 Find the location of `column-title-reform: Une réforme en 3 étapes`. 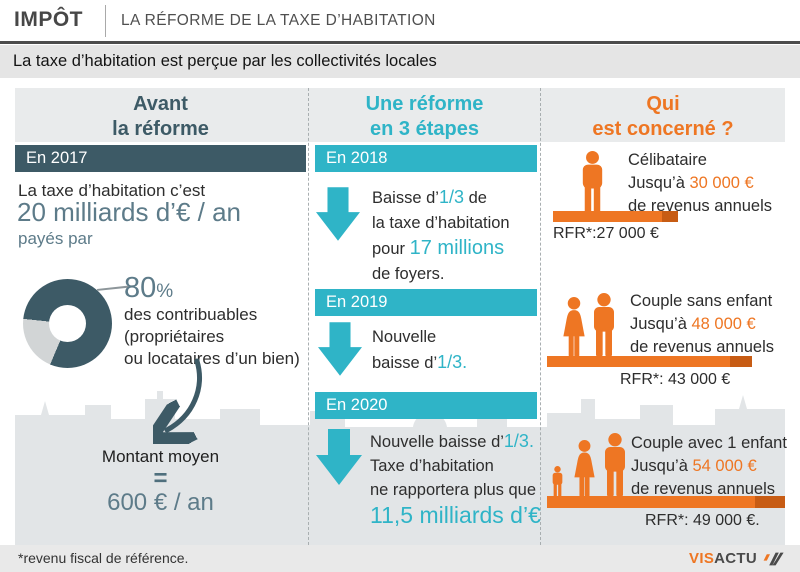

column-title-reform: Une réforme en 3 étapes is located at coordinates (424, 117).